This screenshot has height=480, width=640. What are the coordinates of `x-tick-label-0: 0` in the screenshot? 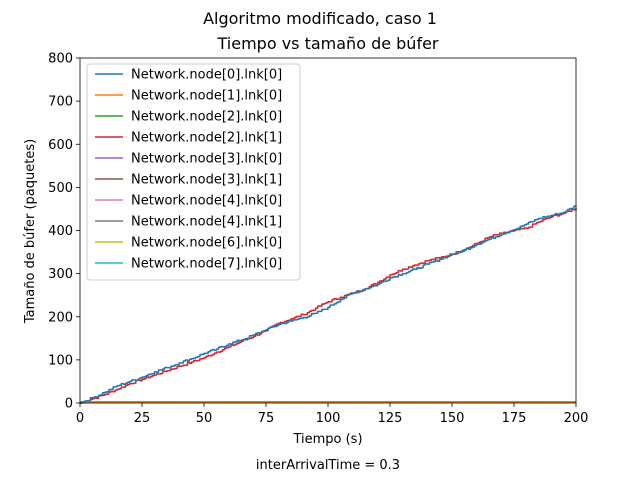 It's located at (80, 418).